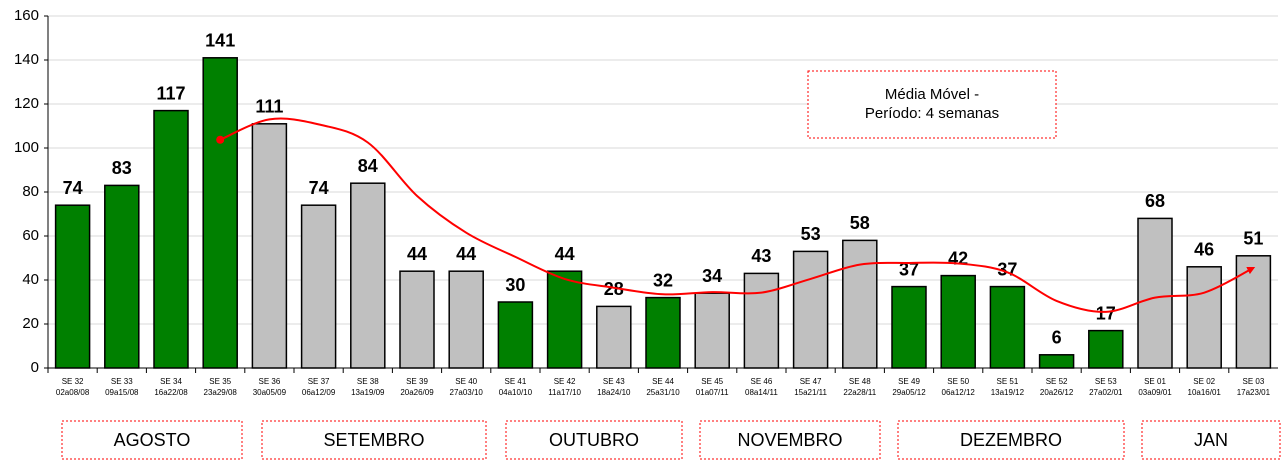  What do you see at coordinates (30, 191) in the screenshot?
I see `y-tick-label: 80` at bounding box center [30, 191].